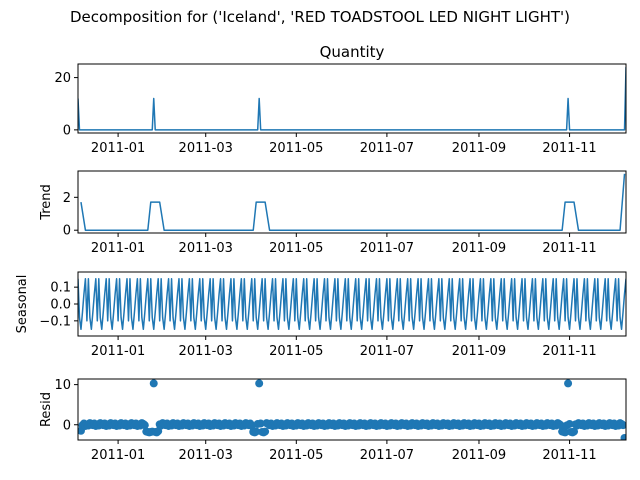  Describe the element at coordinates (22, 304) in the screenshot. I see `y-axis-label: Seasonal` at that location.